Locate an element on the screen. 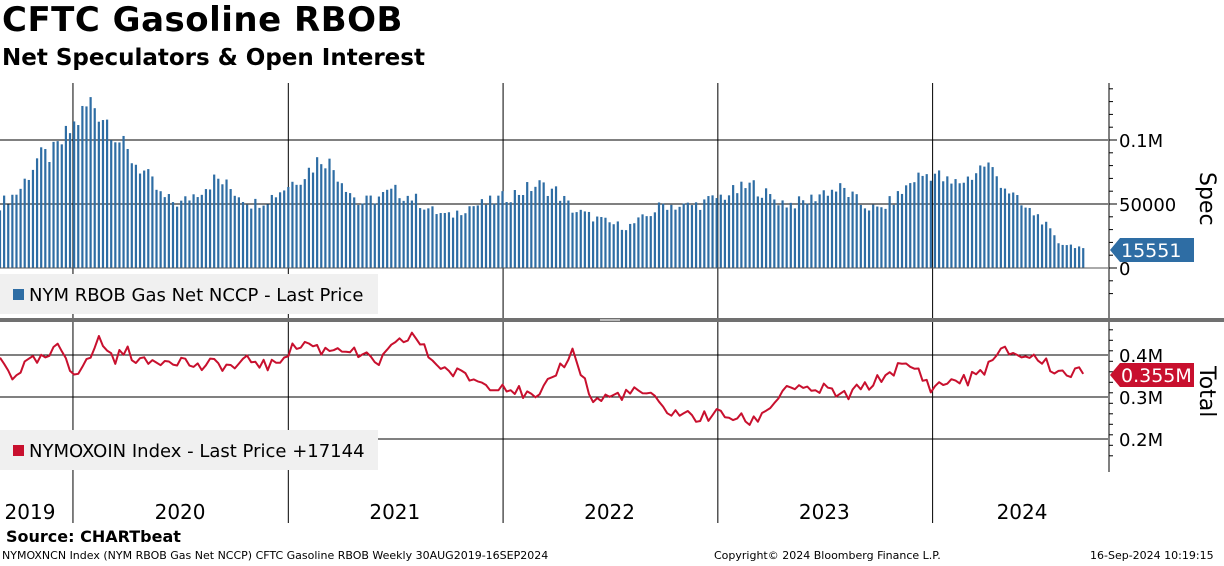  legend-total-swatch is located at coordinates (18, 450).